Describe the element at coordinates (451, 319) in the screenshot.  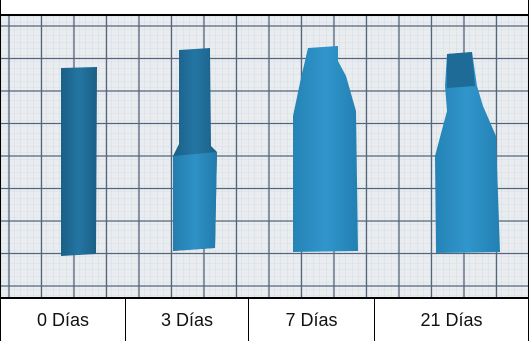
I see `label-21-days: 21 Días` at that location.